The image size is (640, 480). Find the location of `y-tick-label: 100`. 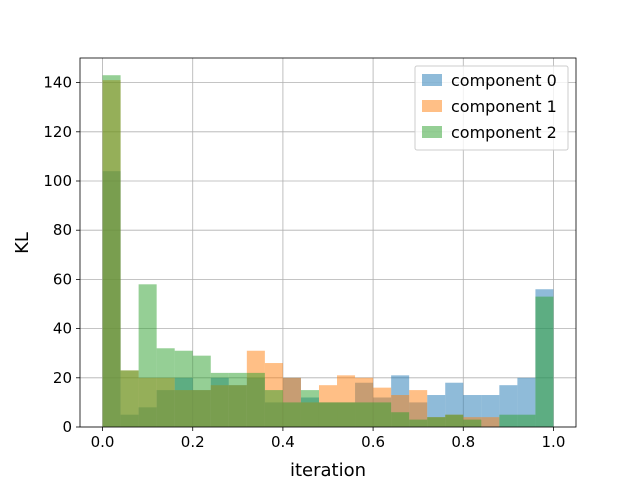

y-tick-label: 100 is located at coordinates (57, 181).